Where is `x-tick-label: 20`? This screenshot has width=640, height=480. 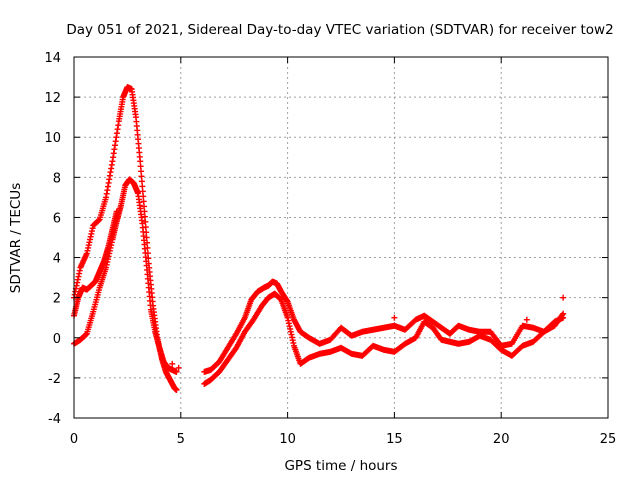 x-tick-label: 20 is located at coordinates (501, 439).